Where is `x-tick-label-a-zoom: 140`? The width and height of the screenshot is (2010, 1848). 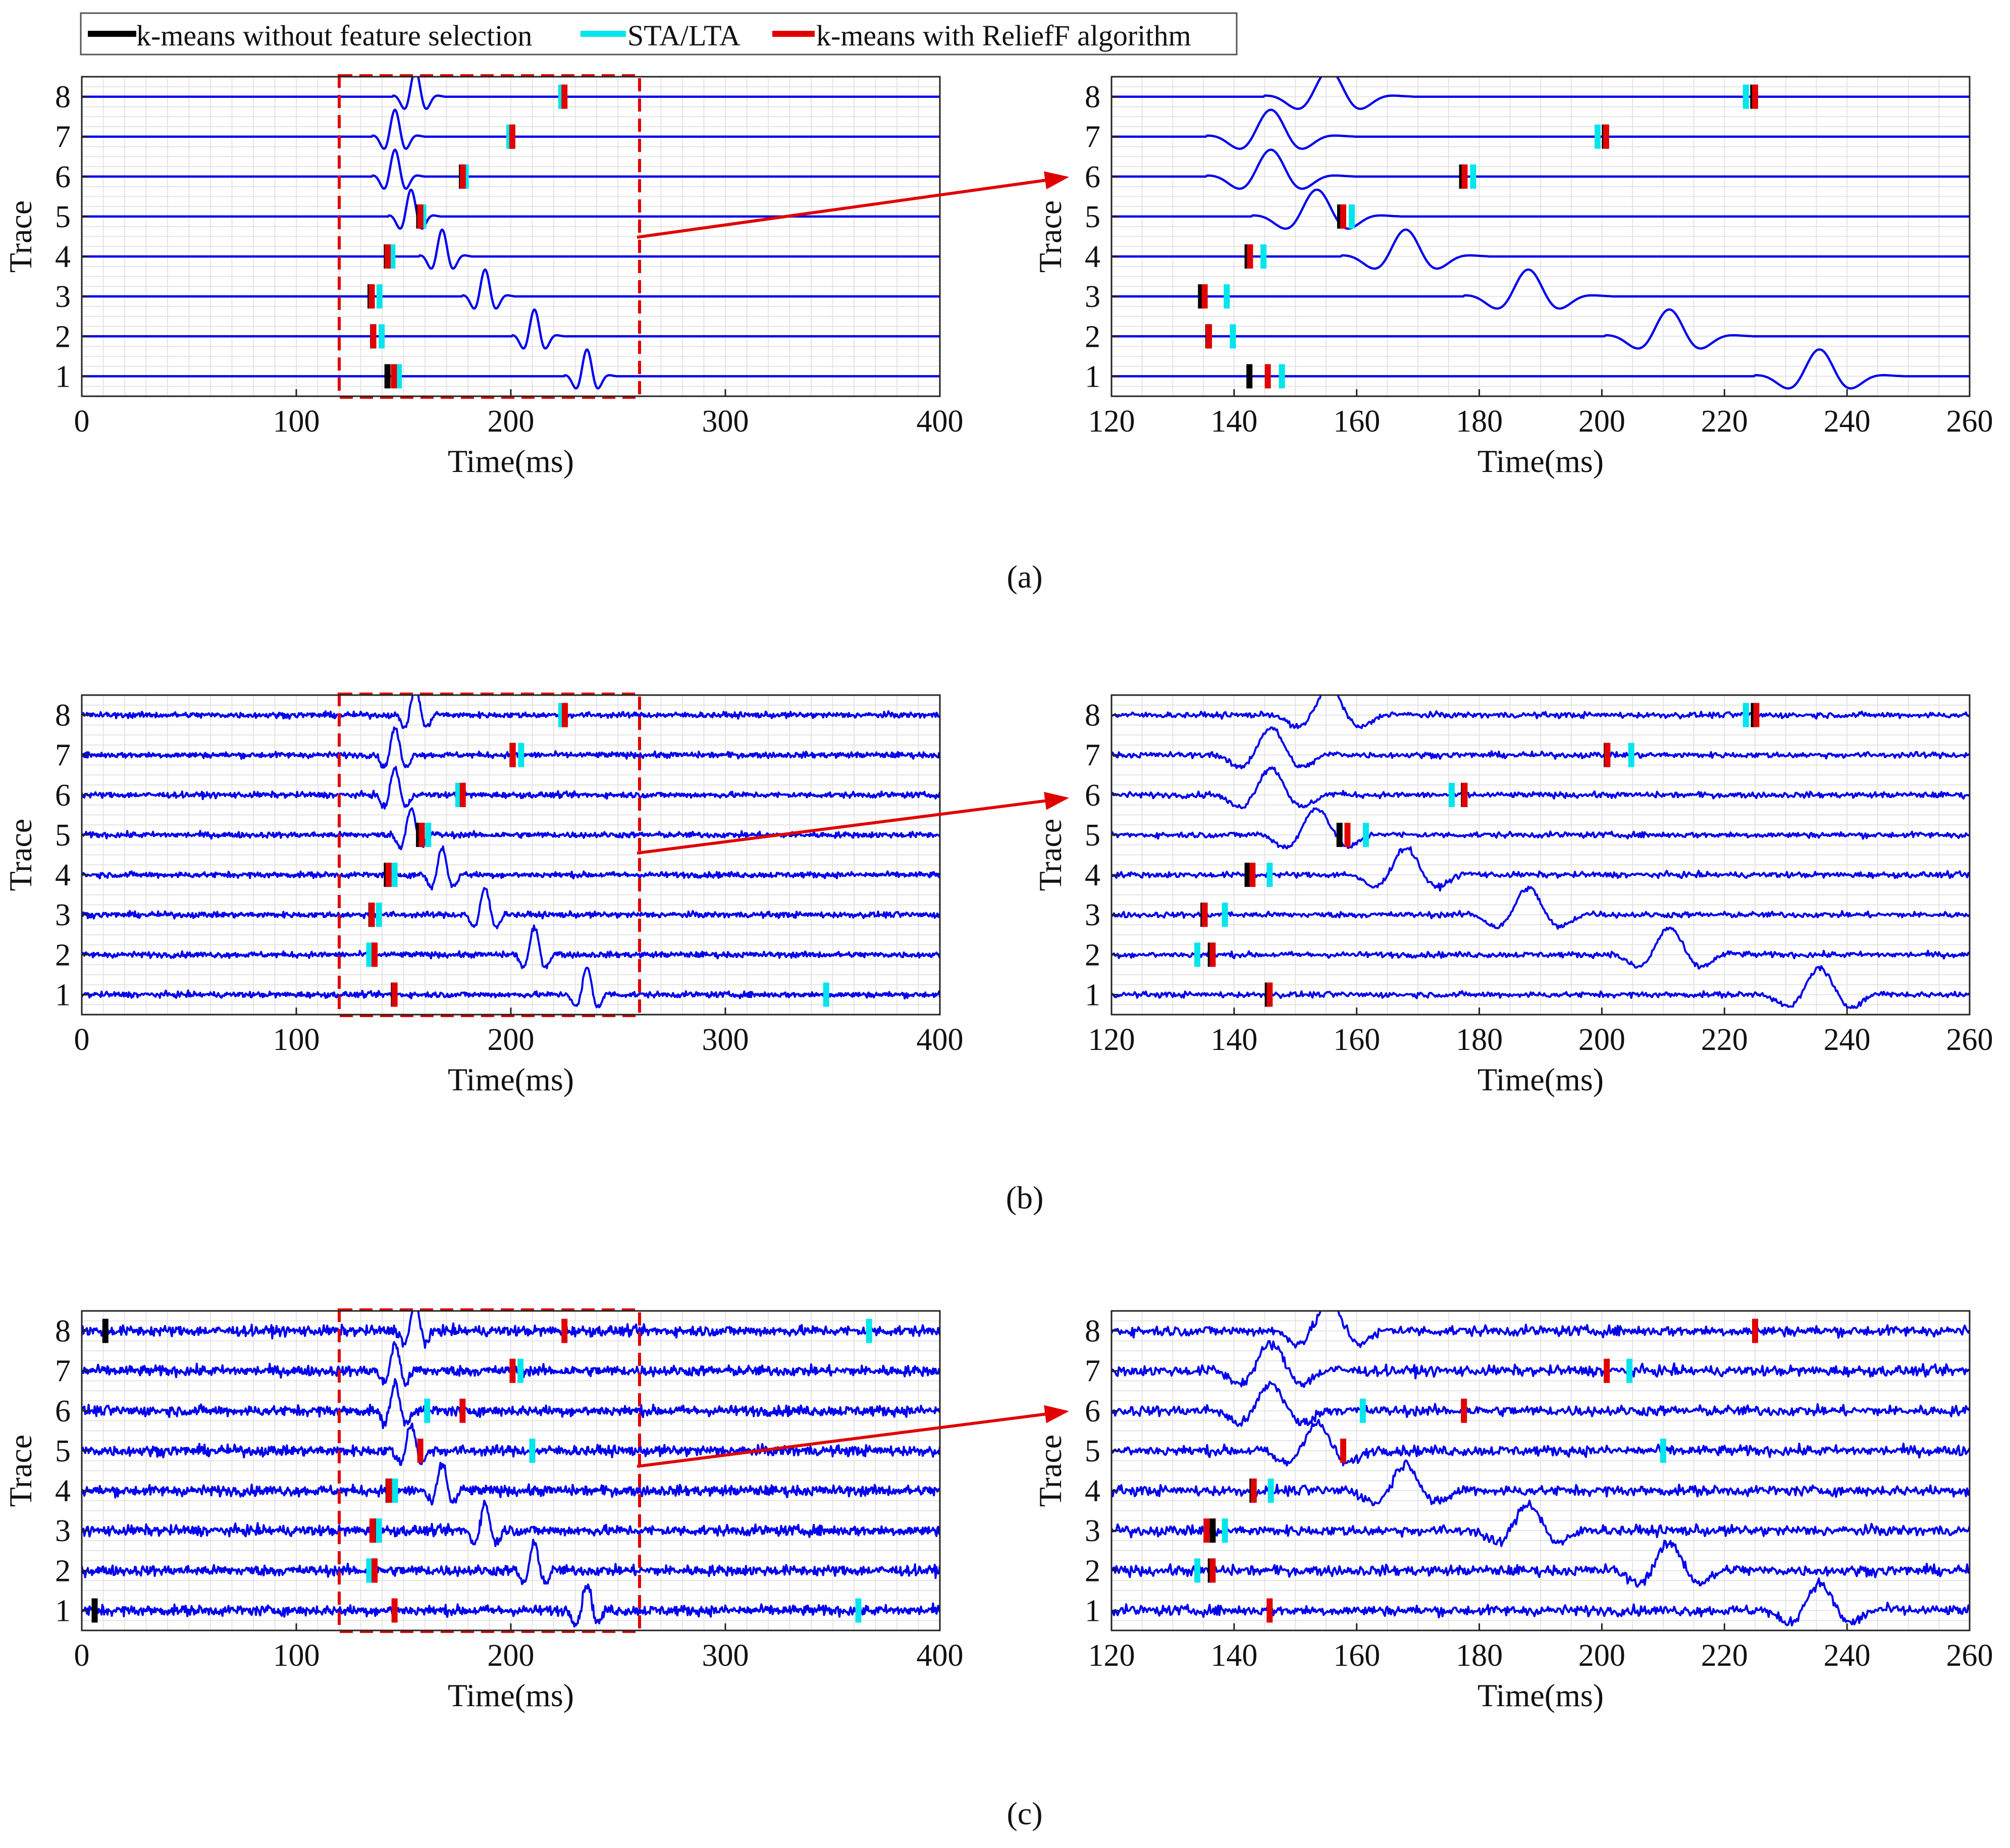 x-tick-label-a-zoom: 140 is located at coordinates (1234, 421).